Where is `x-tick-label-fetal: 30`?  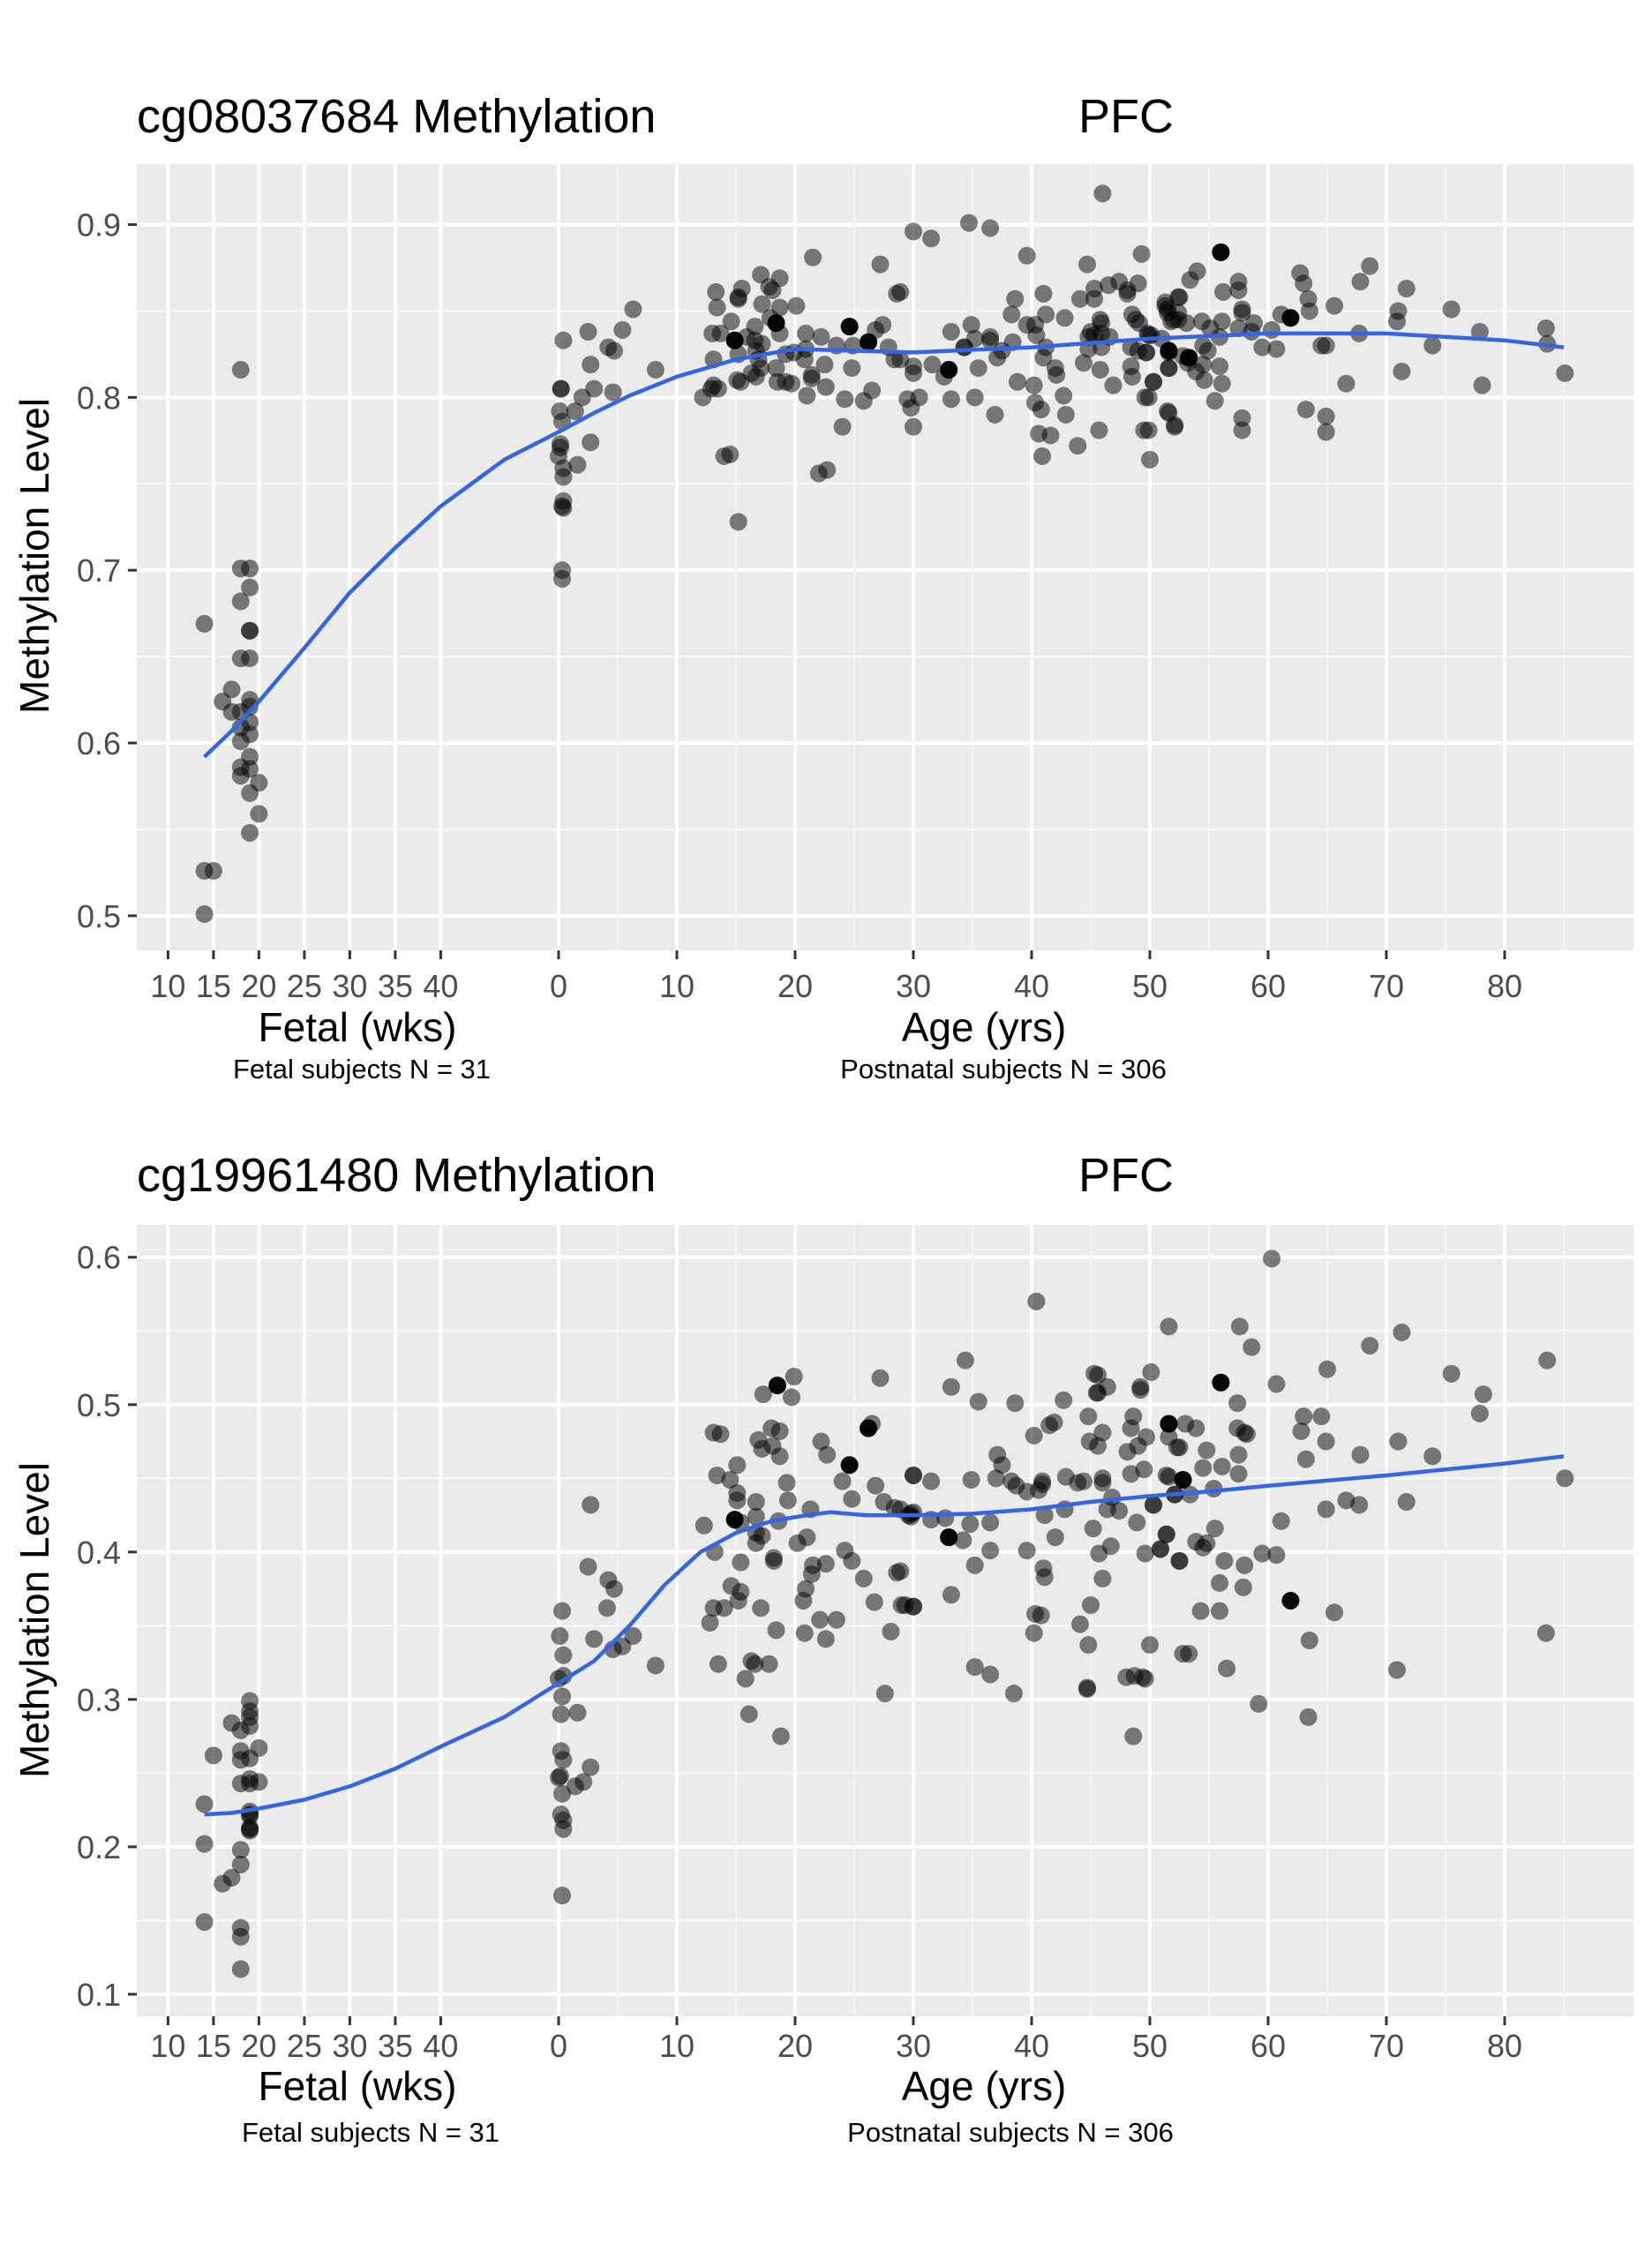 x-tick-label-fetal: 30 is located at coordinates (349, 986).